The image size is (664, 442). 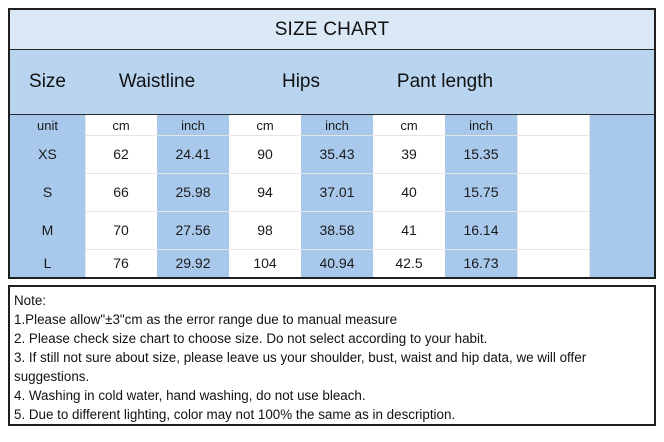 What do you see at coordinates (481, 192) in the screenshot?
I see `table-cell: 15.75` at bounding box center [481, 192].